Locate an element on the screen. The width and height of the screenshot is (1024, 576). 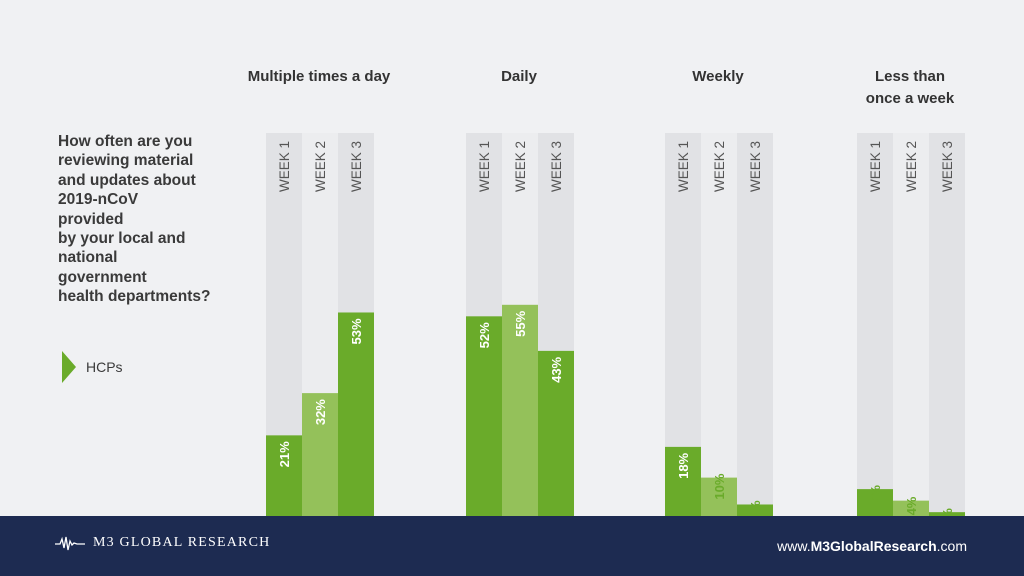
data-label: 21% is located at coordinates (284, 454).